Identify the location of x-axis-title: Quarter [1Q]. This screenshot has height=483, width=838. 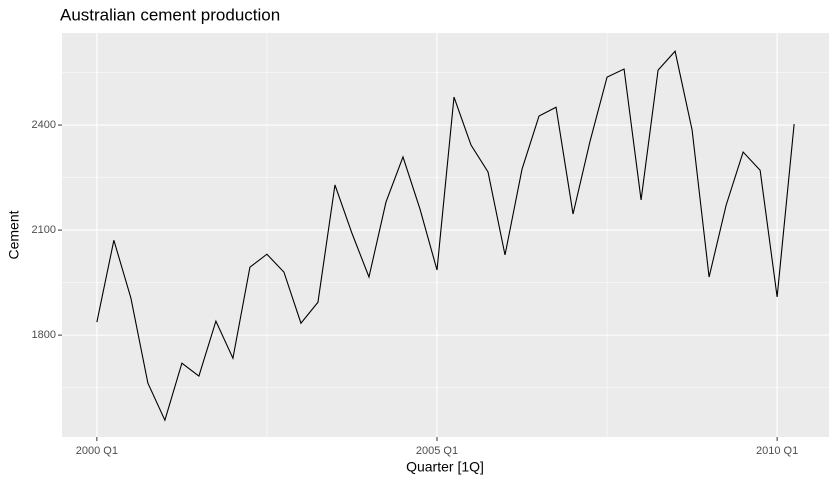
(445, 467).